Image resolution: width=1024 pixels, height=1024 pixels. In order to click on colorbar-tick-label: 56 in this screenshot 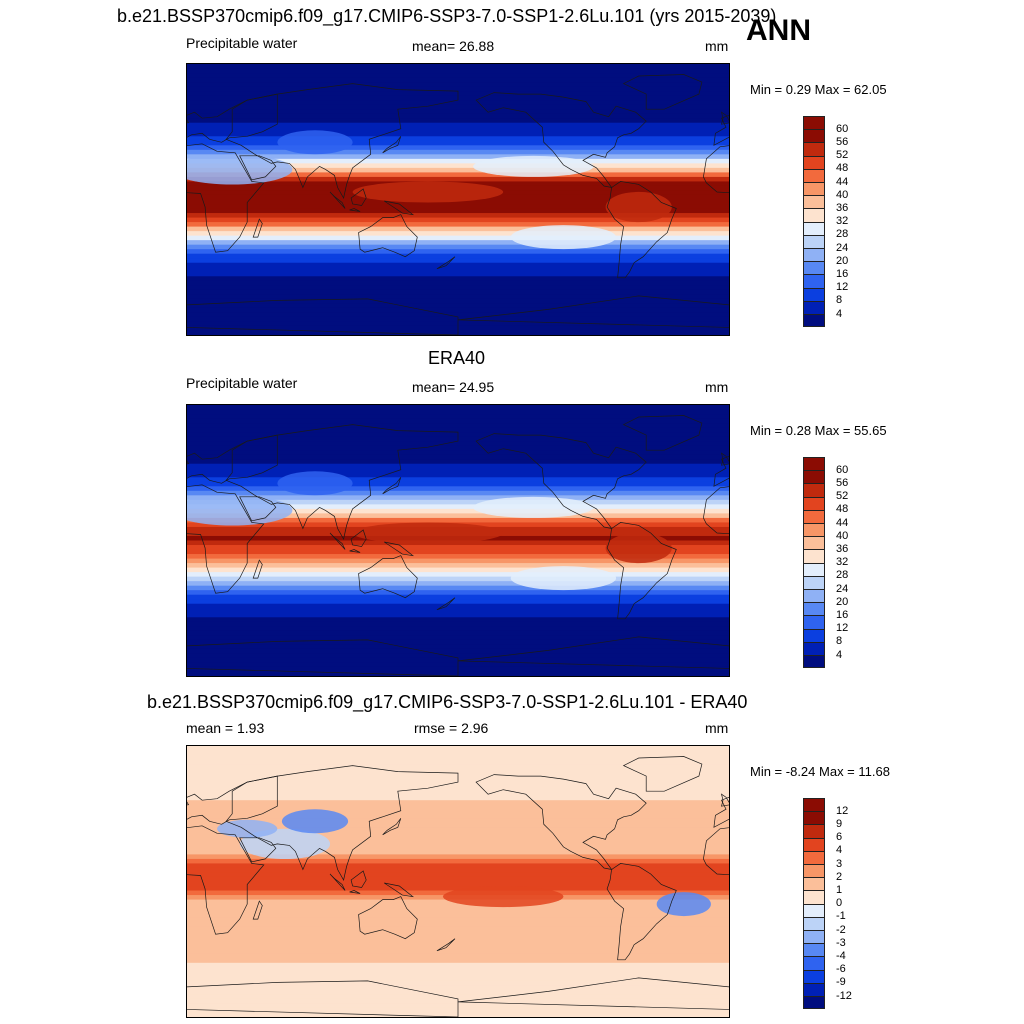, I will do `click(842, 141)`.